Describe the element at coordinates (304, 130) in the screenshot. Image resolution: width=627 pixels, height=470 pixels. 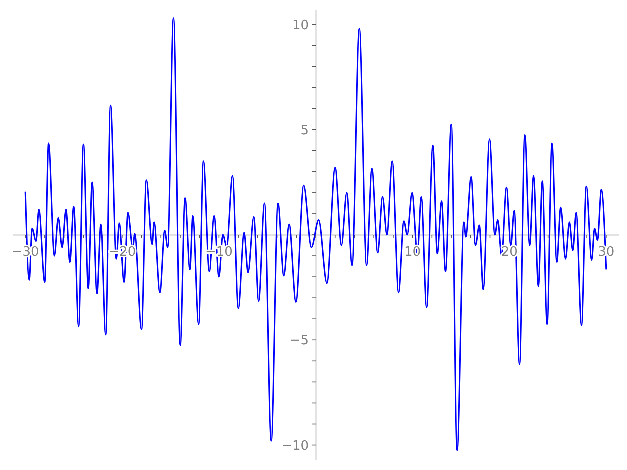
I see `y-tick-label: 5` at that location.